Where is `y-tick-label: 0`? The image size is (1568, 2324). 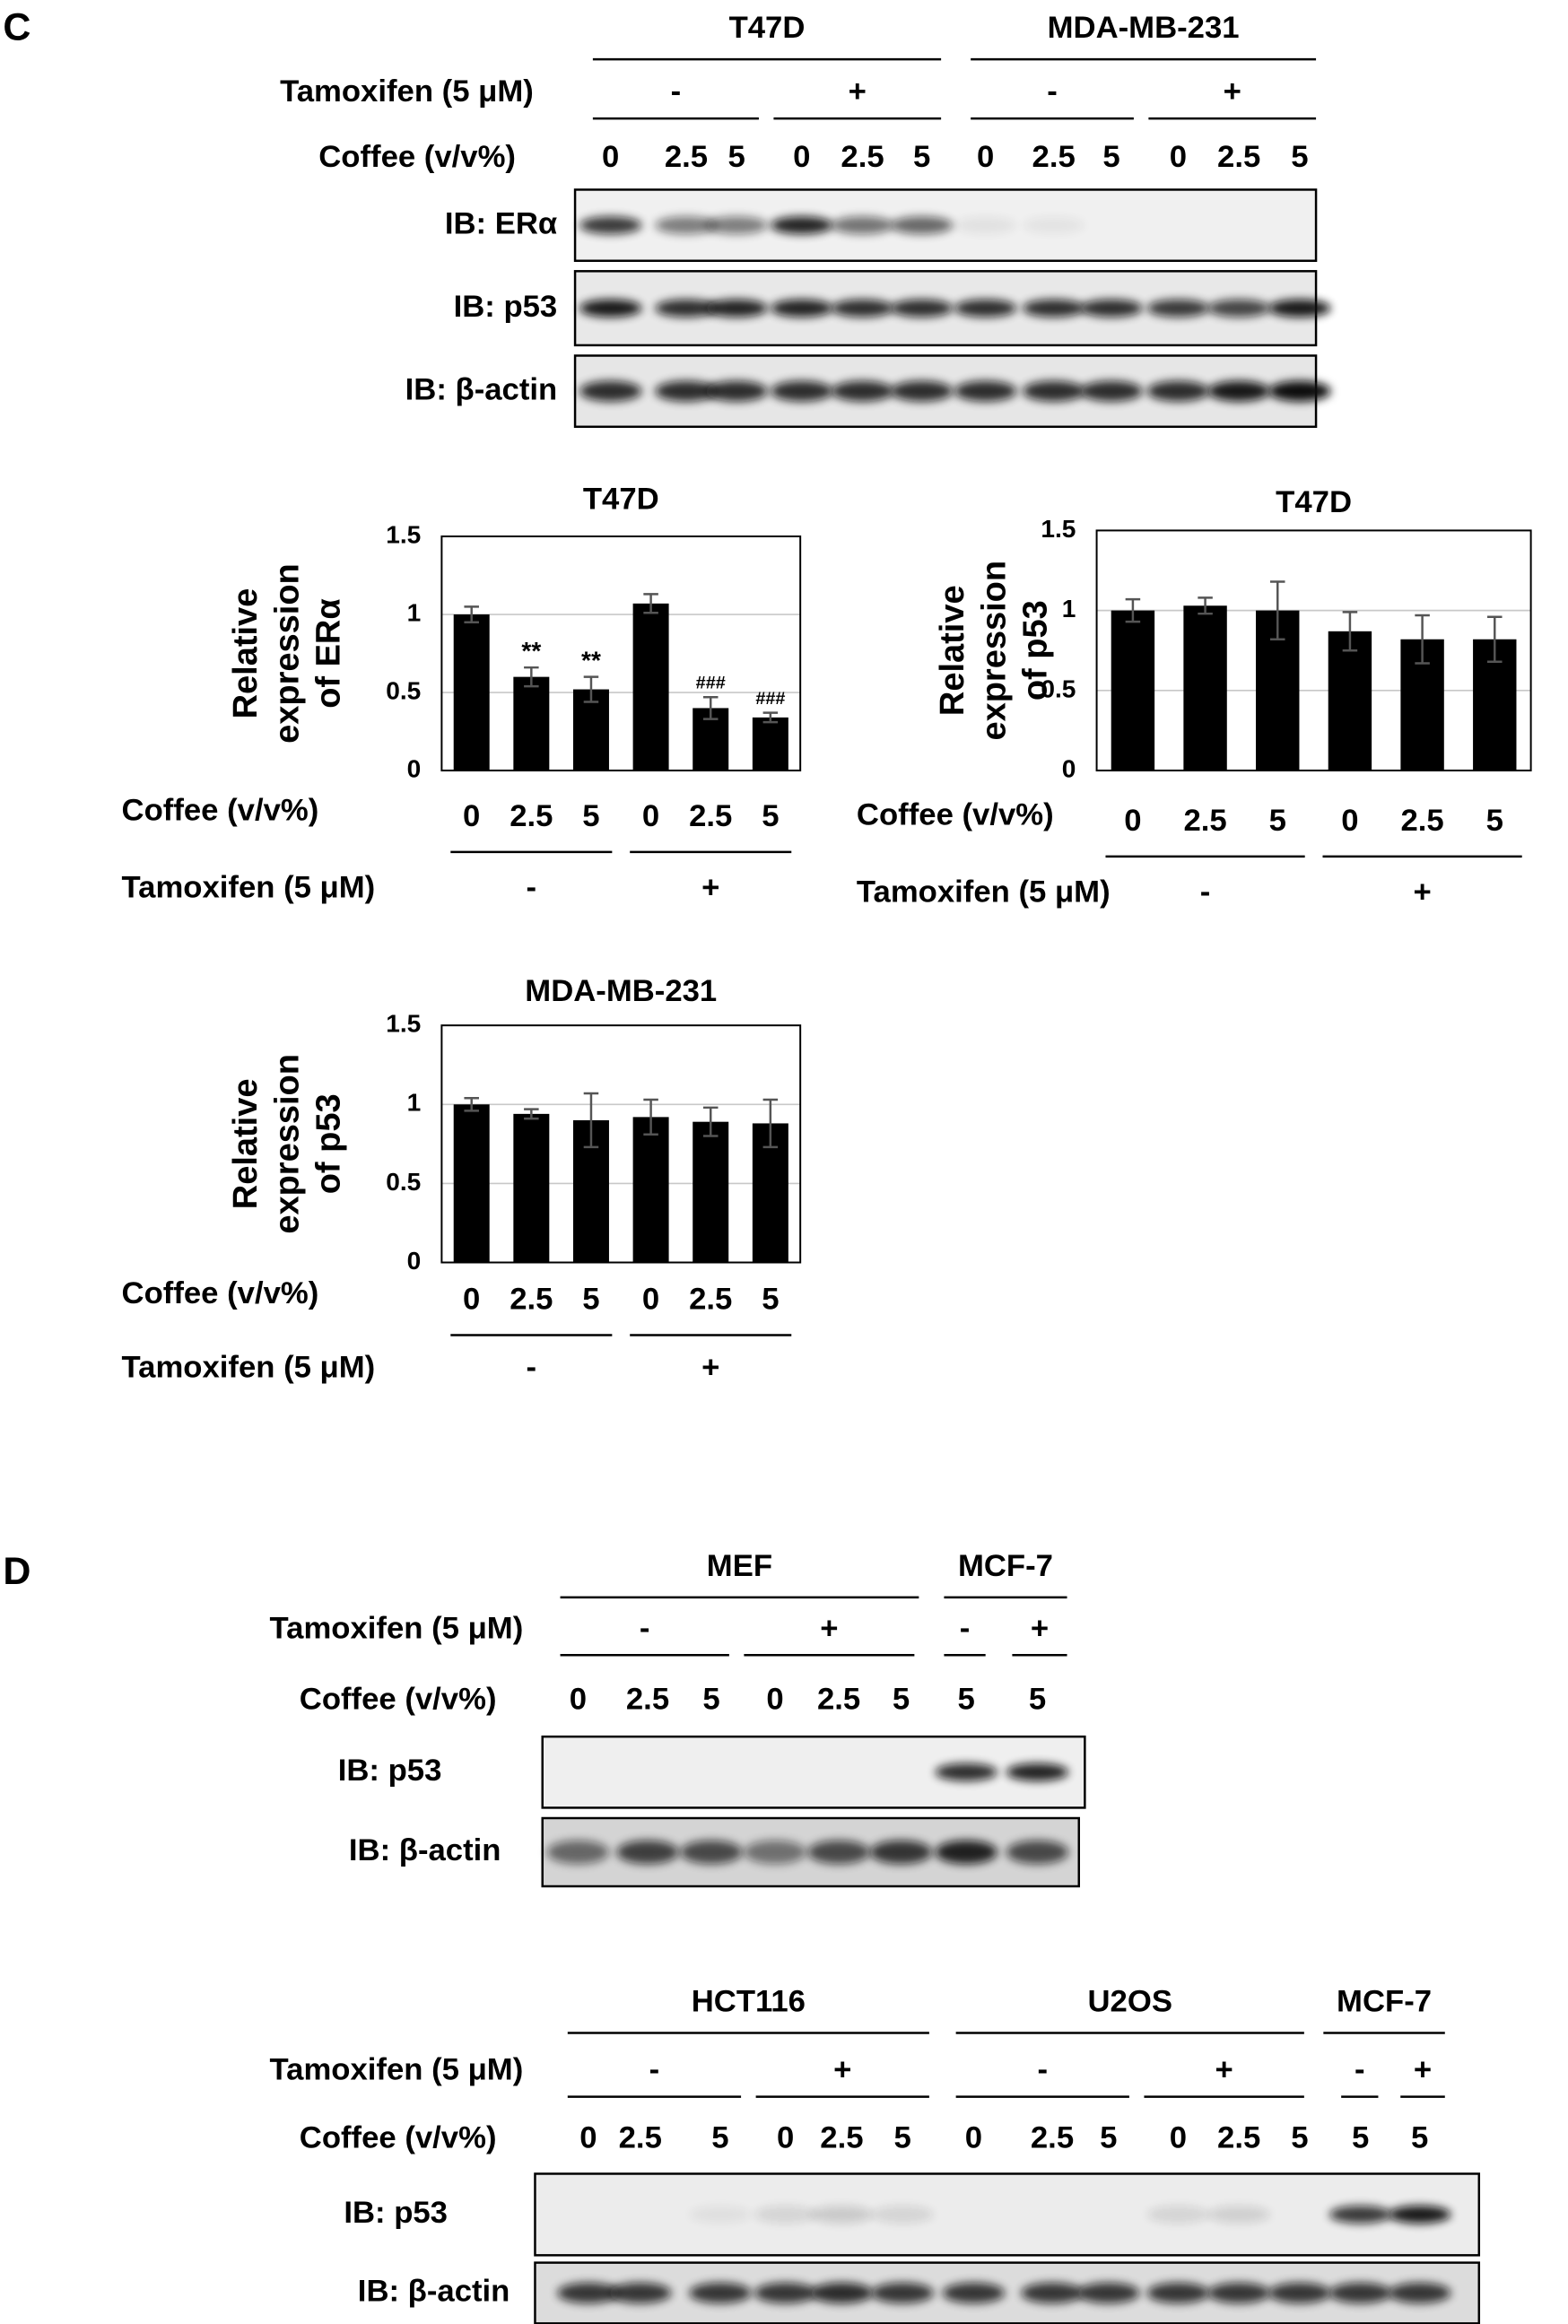
y-tick-label: 0 is located at coordinates (415, 768).